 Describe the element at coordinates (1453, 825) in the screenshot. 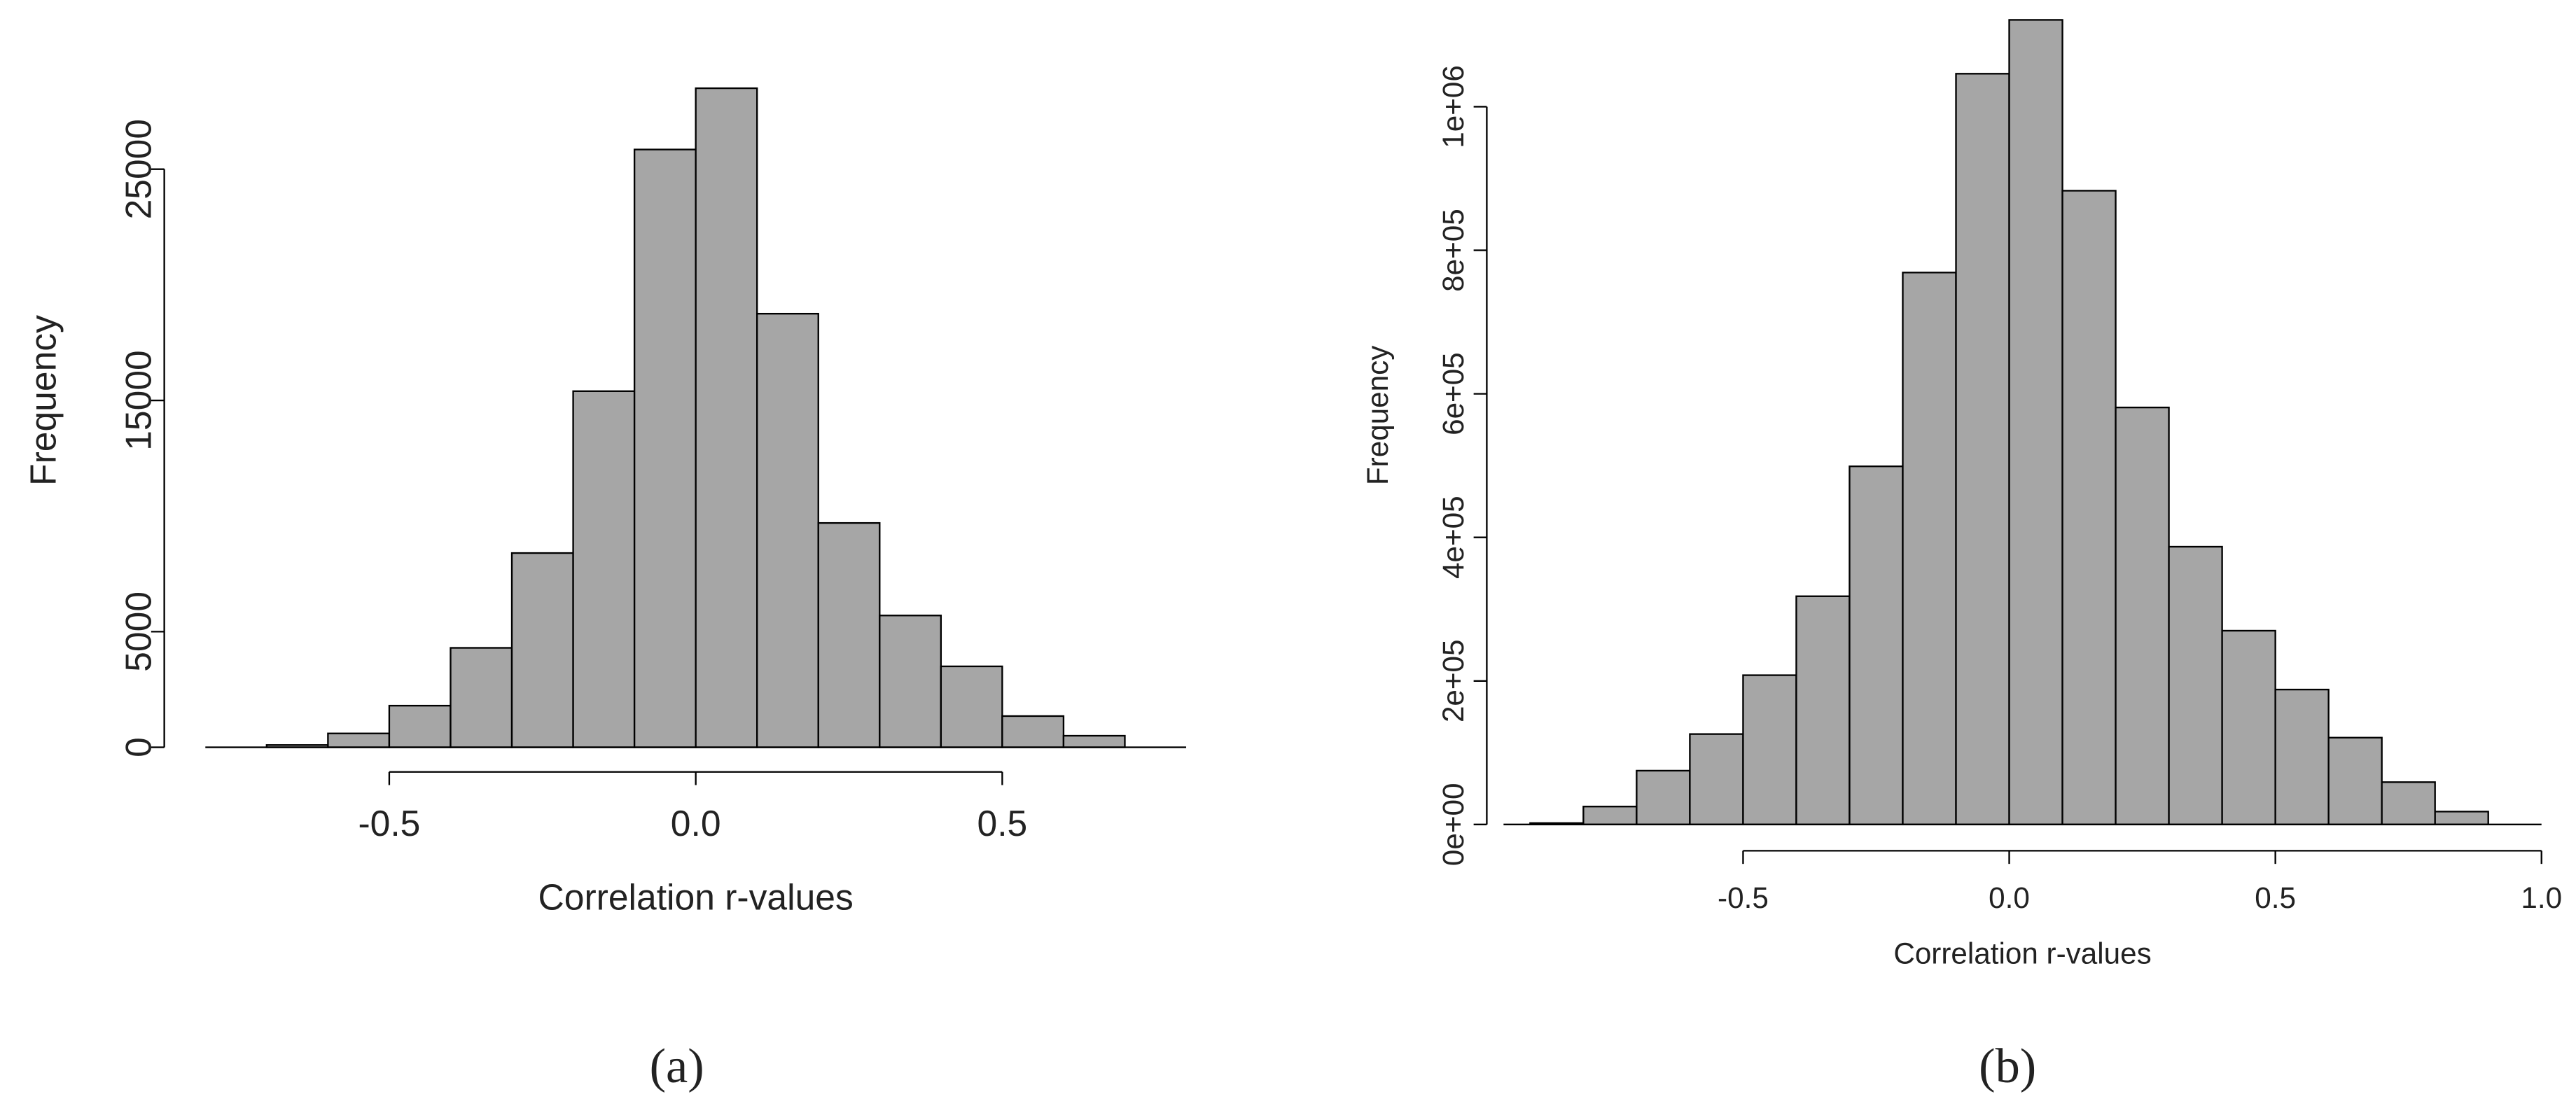

I see `y-tick-label: 0e+00` at that location.